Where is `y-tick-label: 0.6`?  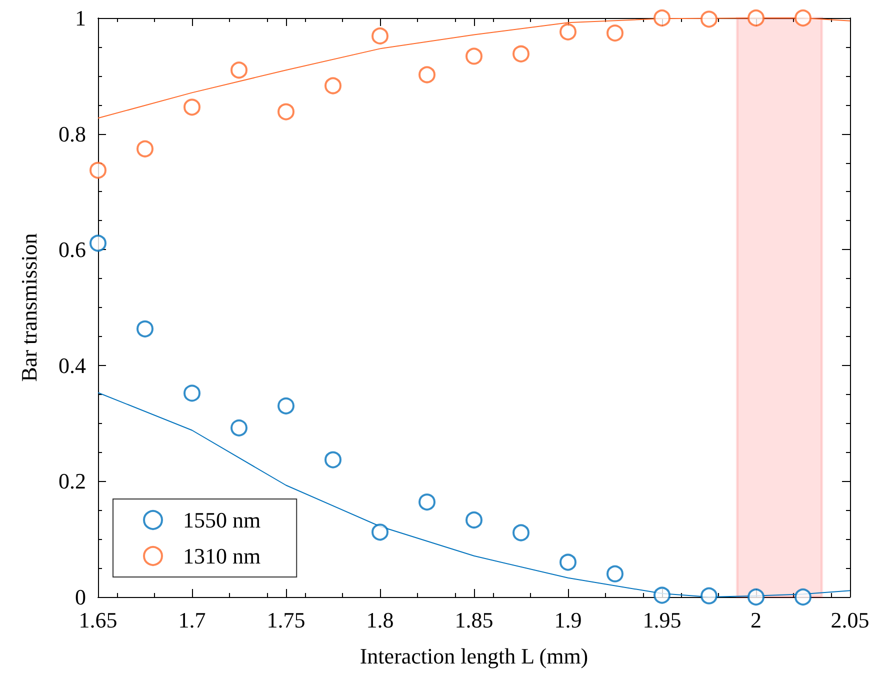
y-tick-label: 0.6 is located at coordinates (72, 249).